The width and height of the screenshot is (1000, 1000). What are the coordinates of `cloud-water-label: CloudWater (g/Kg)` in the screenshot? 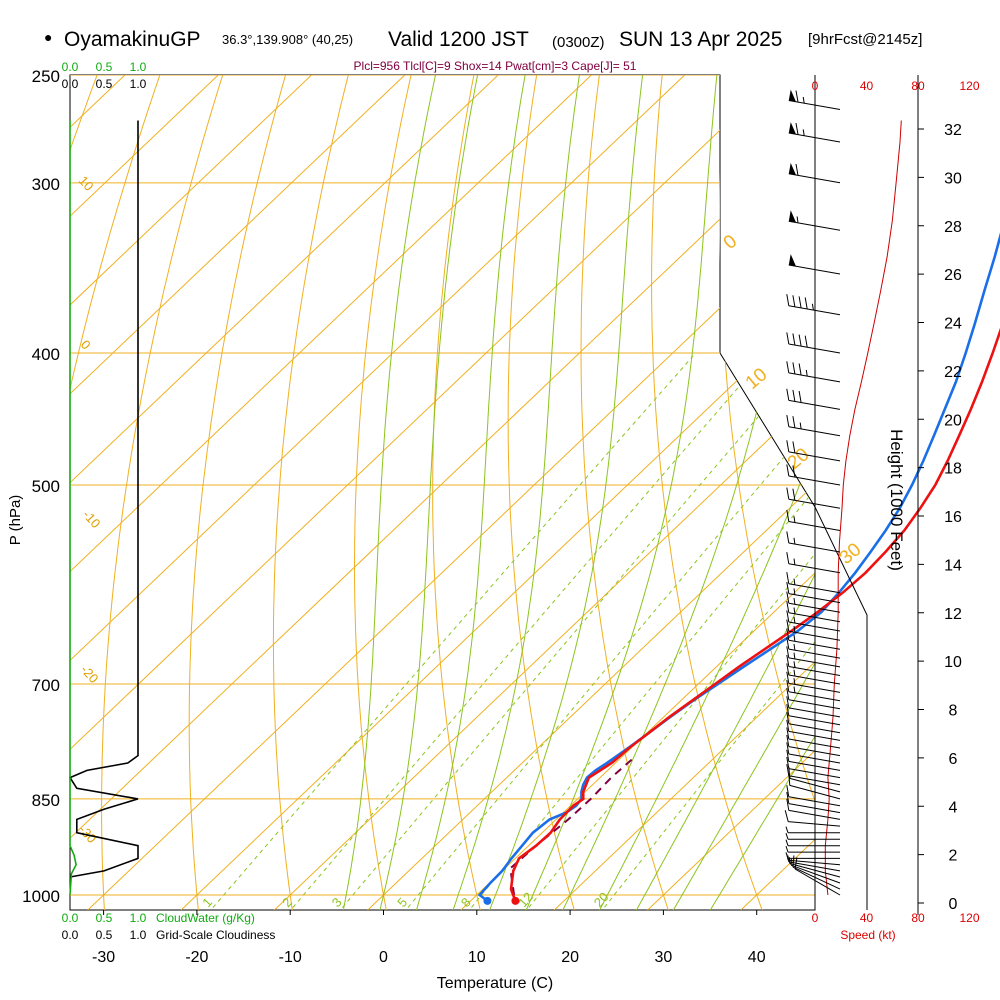 It's located at (205, 918).